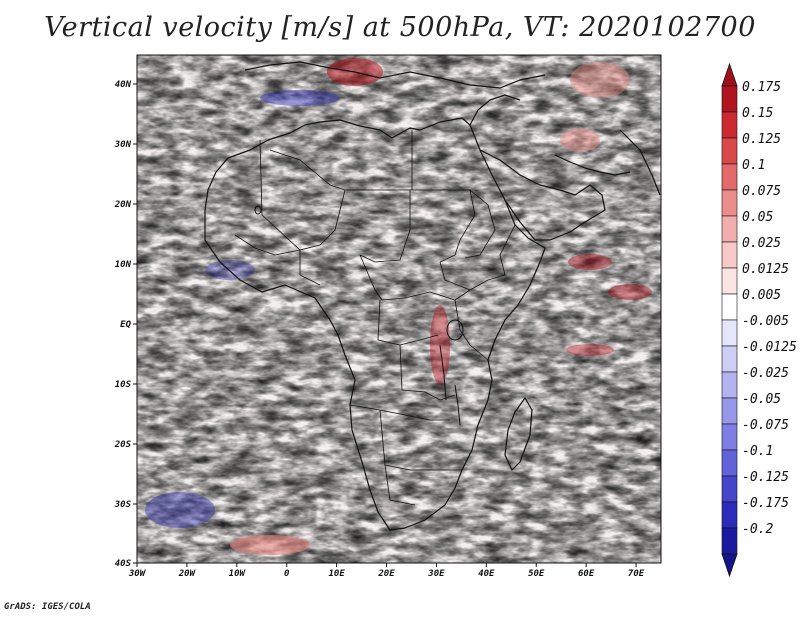  Describe the element at coordinates (123, 445) in the screenshot. I see `lat-tick-label: 20S` at that location.